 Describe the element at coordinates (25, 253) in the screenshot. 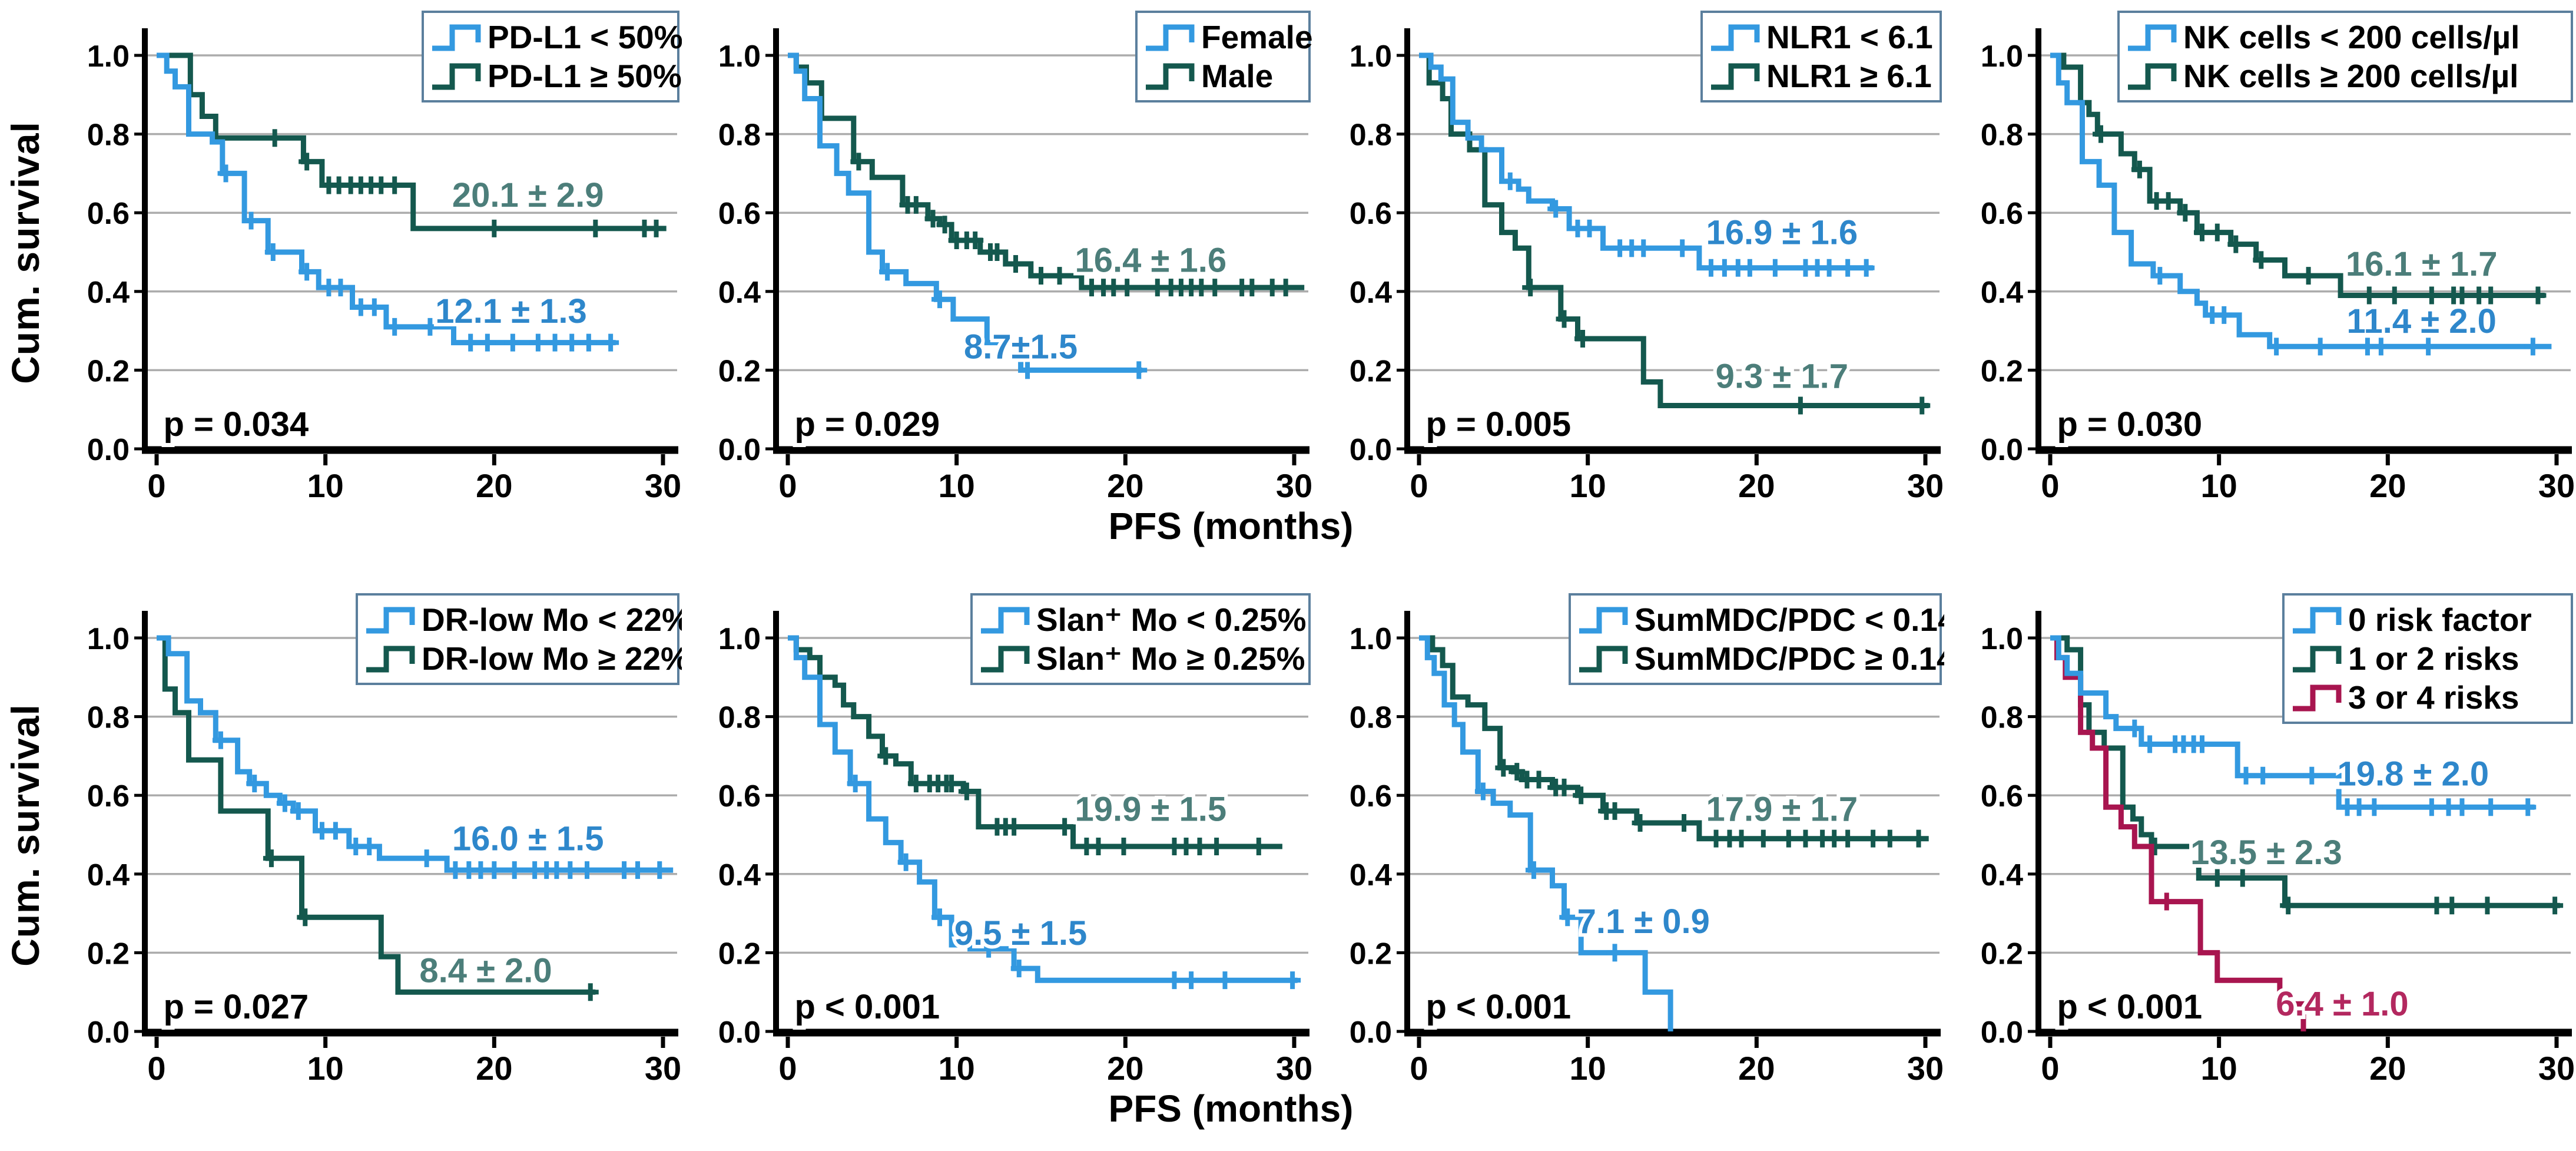

I see `y-axis-title-label: Cum. survival` at that location.